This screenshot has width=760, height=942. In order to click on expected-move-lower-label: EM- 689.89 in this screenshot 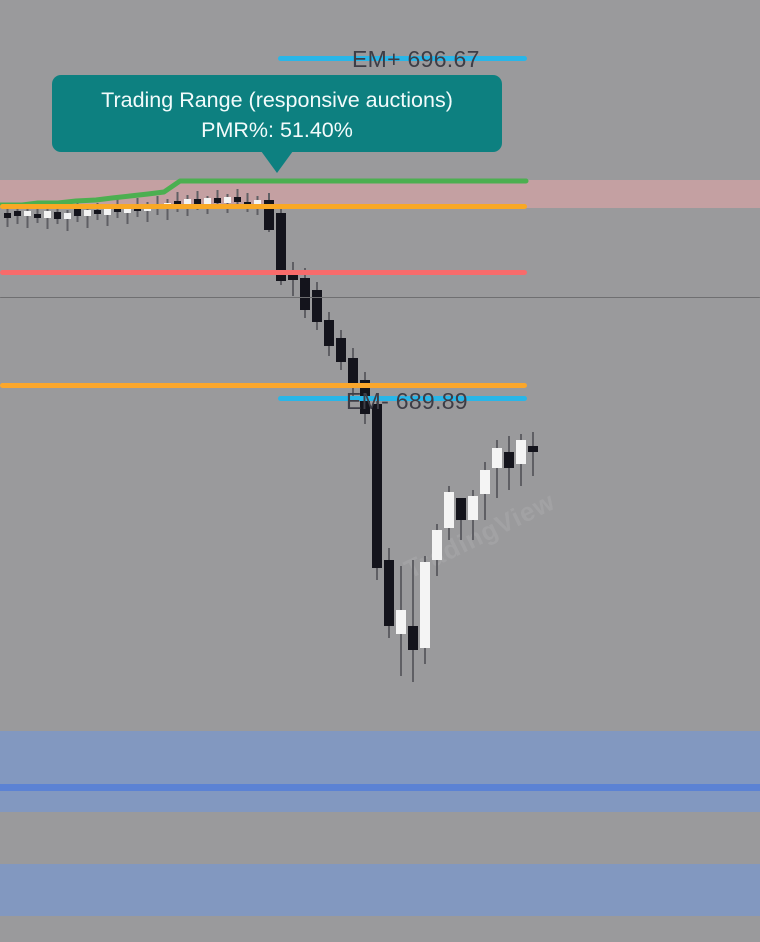, I will do `click(407, 401)`.